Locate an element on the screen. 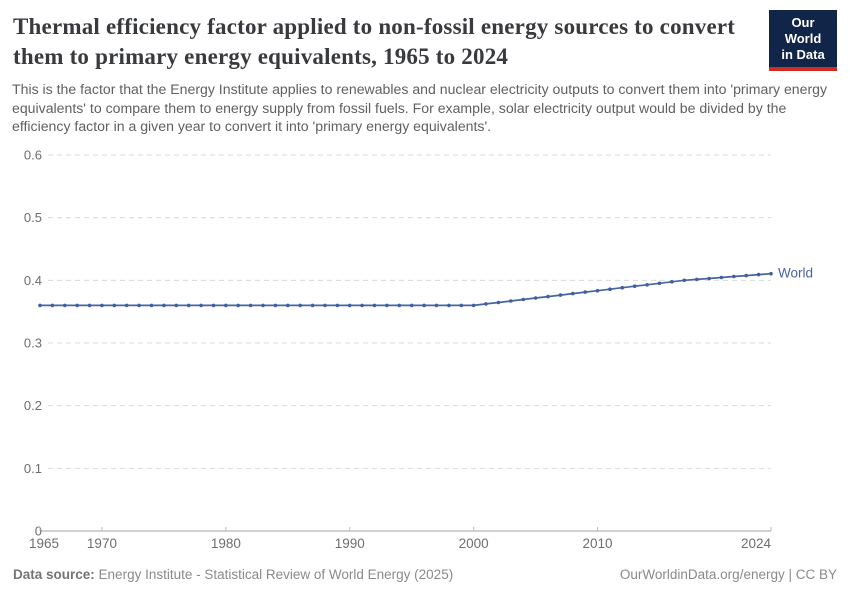 This screenshot has width=850, height=600. data-source-label: Data source: is located at coordinates (54, 574).